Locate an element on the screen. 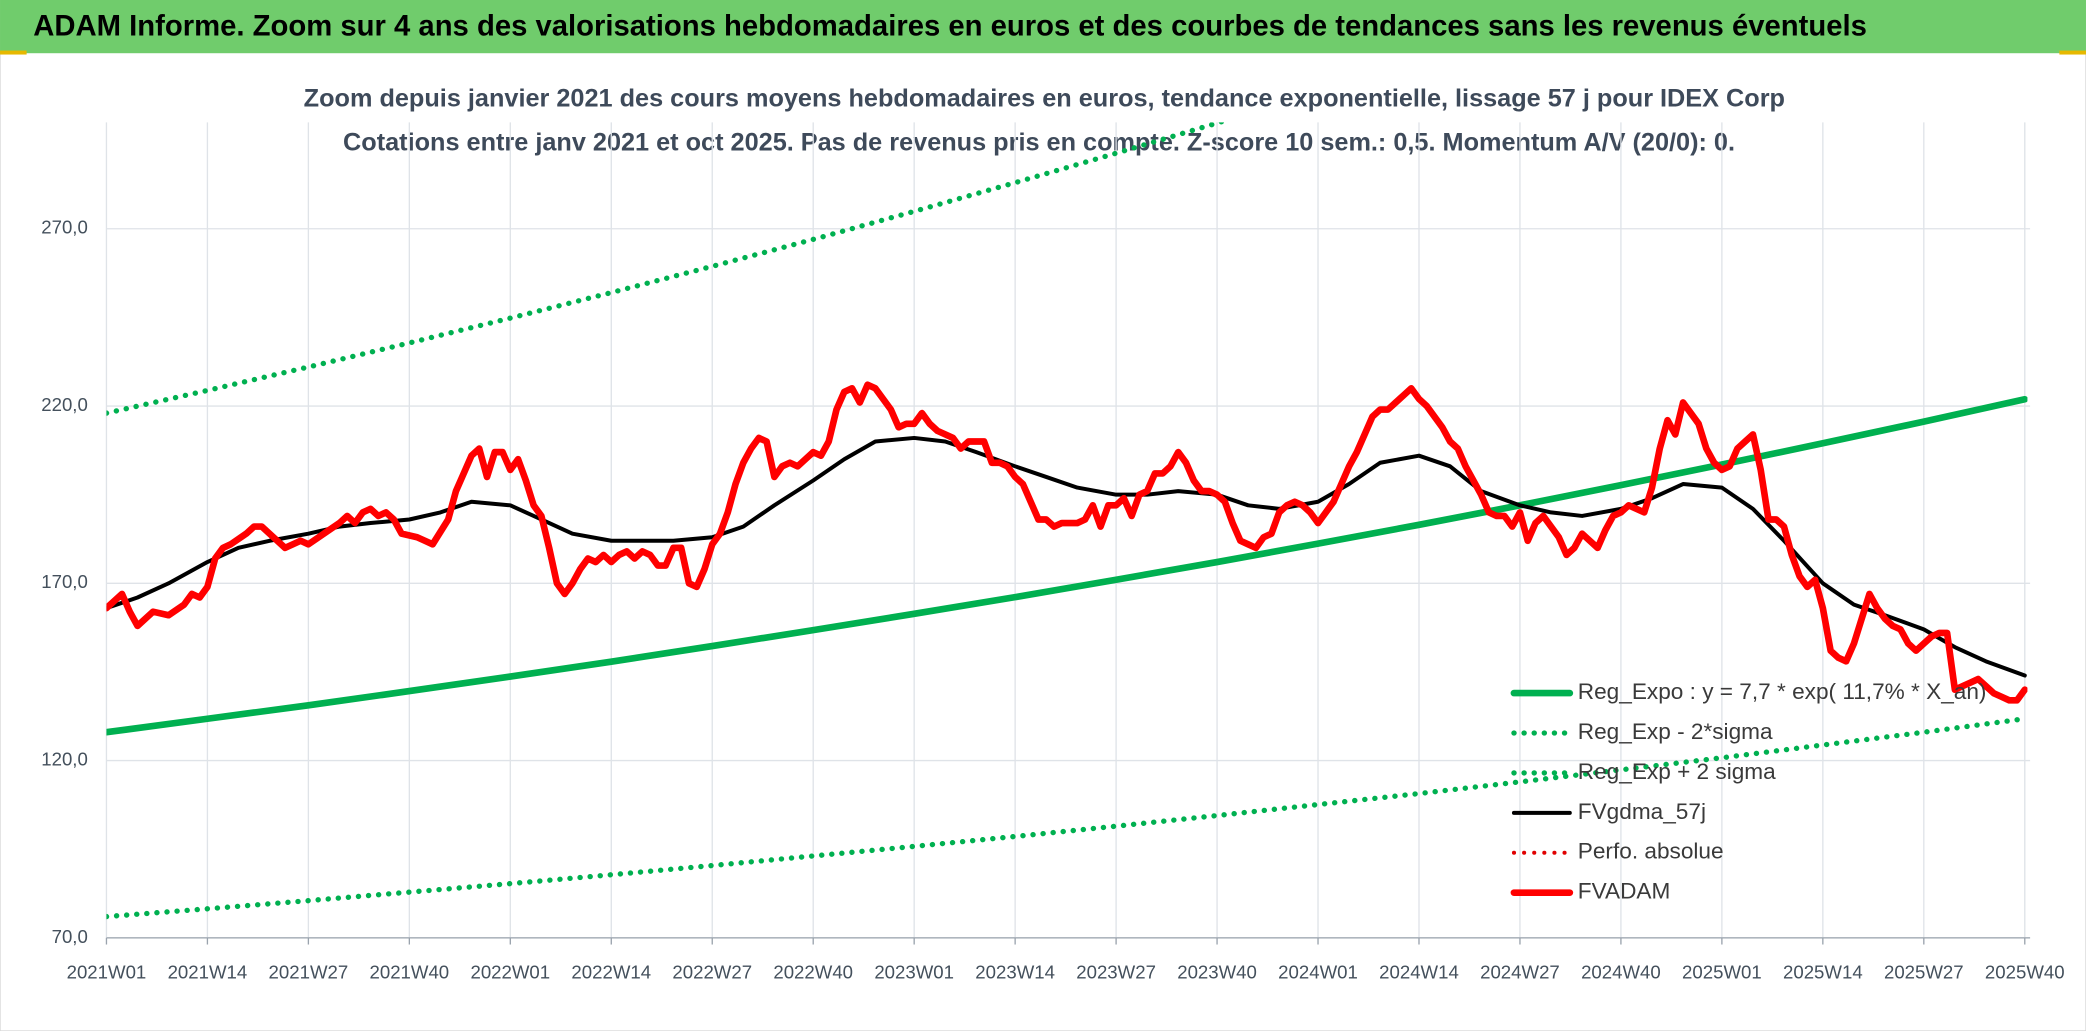 Image resolution: width=2086 pixels, height=1031 pixels. x-tick-label: 2025W14 is located at coordinates (1823, 972).